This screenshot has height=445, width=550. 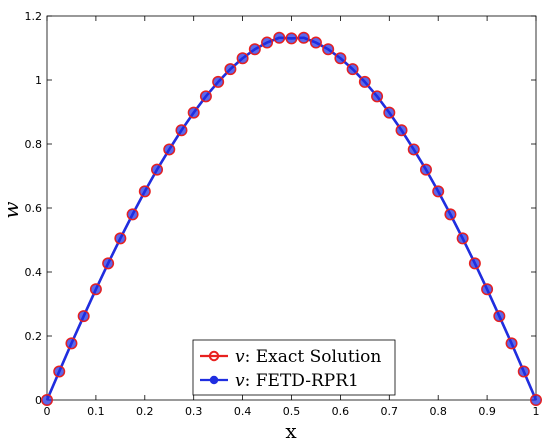 What do you see at coordinates (34, 208) in the screenshot?
I see `y-tick-label: 0.6` at bounding box center [34, 208].